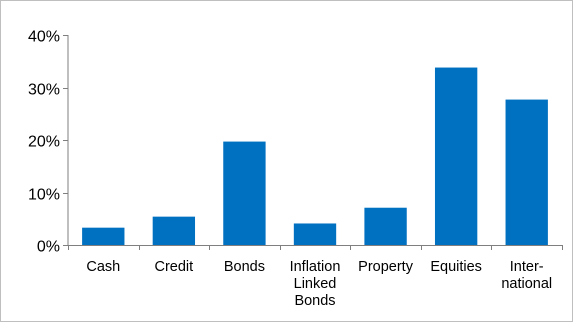 This screenshot has width=573, height=323. Describe the element at coordinates (44, 90) in the screenshot. I see `y-tick-label: 30%` at that location.